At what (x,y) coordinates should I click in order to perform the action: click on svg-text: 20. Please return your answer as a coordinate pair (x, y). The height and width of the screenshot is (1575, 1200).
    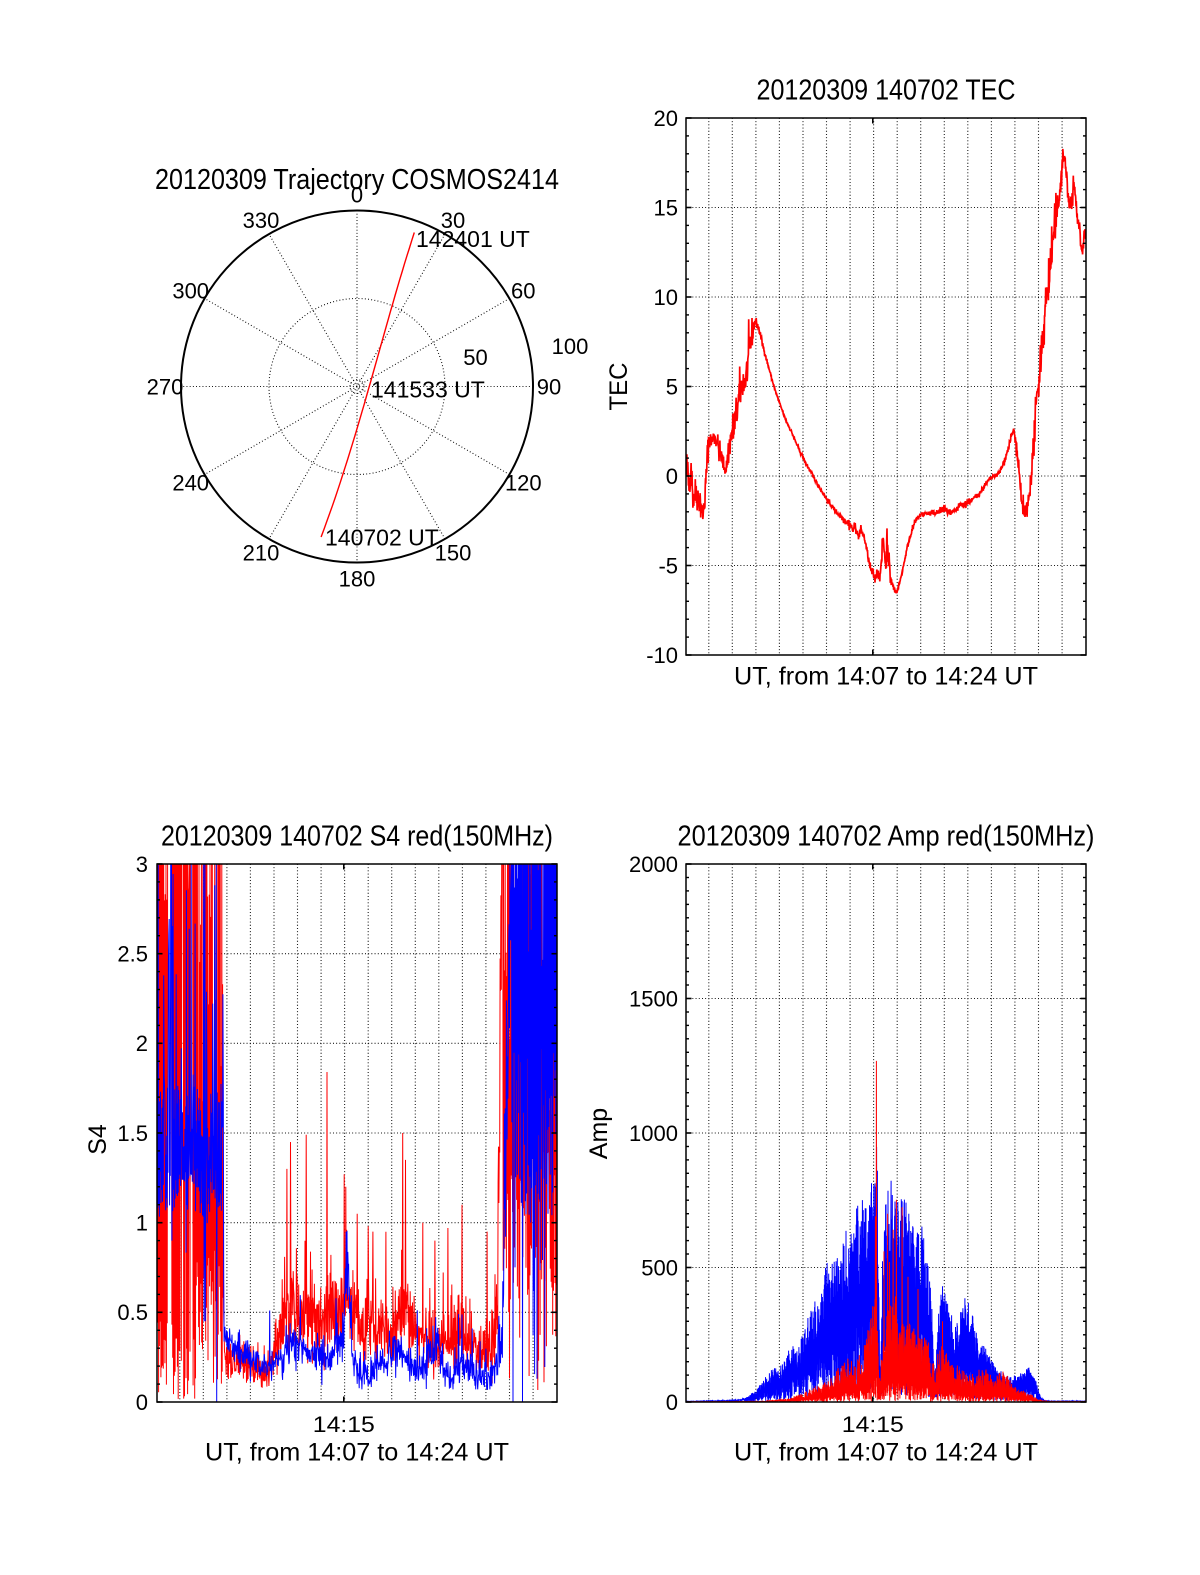
    Looking at the image, I should click on (666, 118).